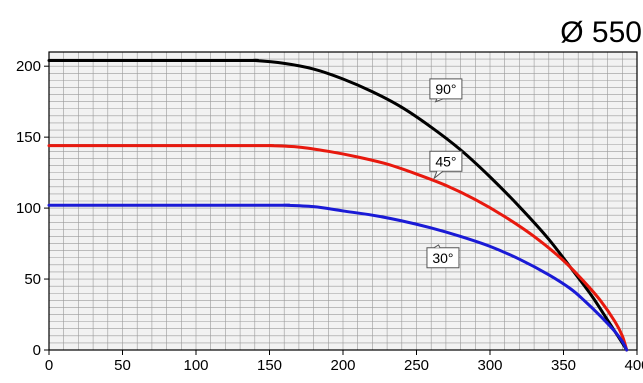  What do you see at coordinates (49, 365) in the screenshot?
I see `x-tick-label: 0` at bounding box center [49, 365].